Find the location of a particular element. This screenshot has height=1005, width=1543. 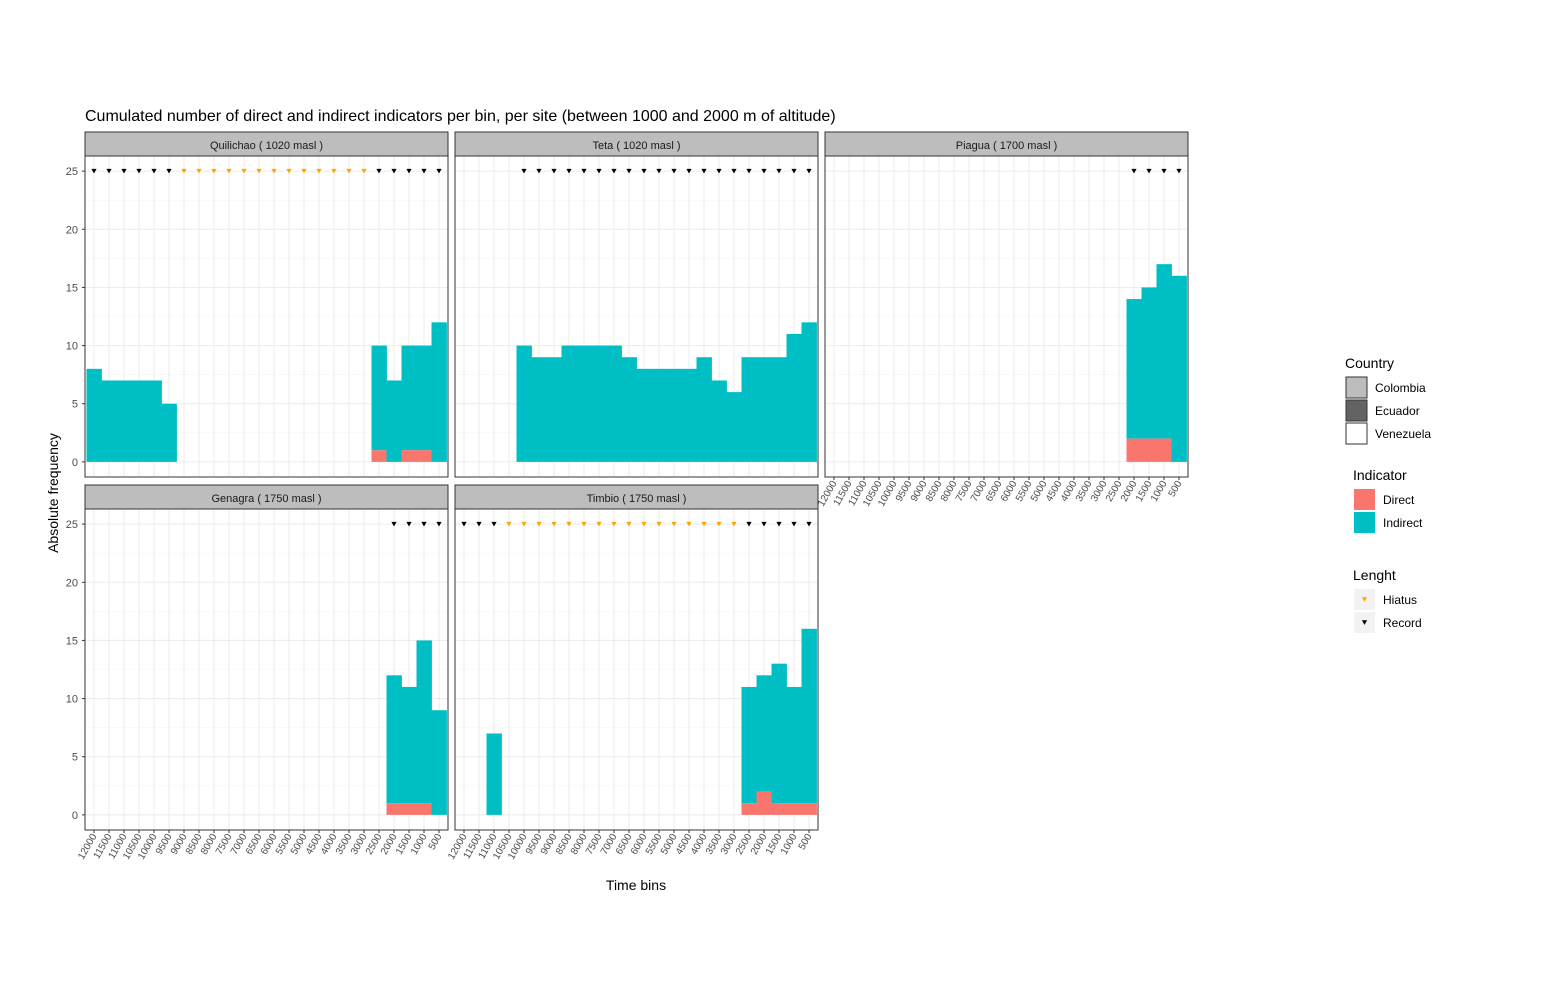

legend-title: Indicator is located at coordinates (1380, 475).